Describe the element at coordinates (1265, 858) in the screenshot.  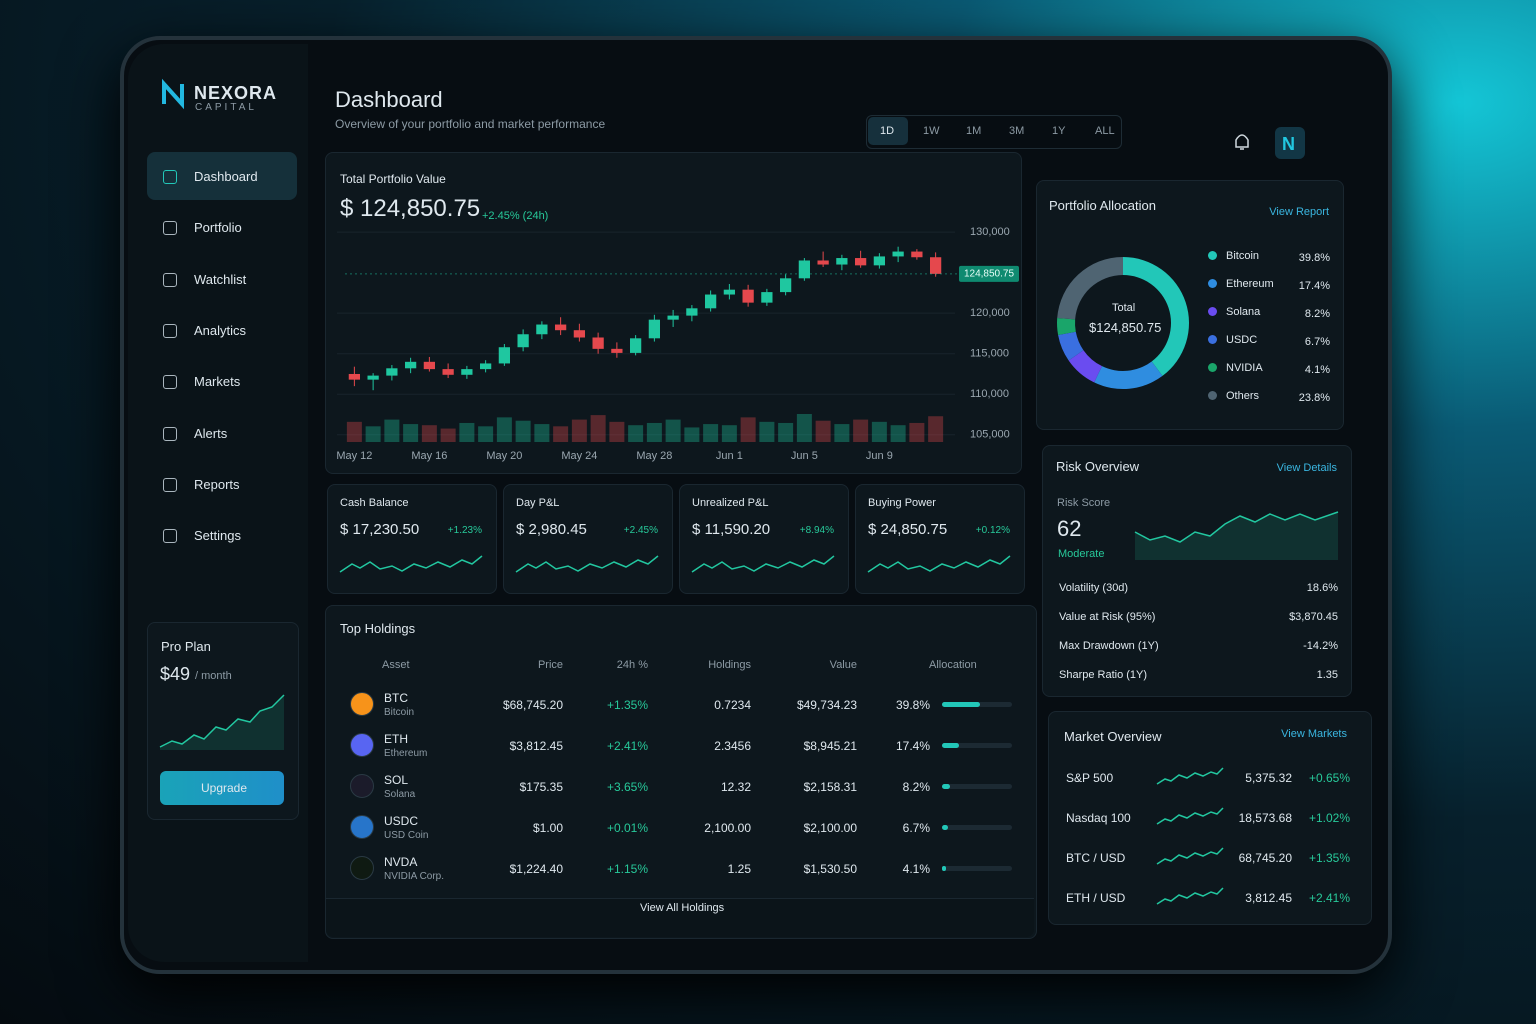
I see `market-value: 68,745.20` at that location.